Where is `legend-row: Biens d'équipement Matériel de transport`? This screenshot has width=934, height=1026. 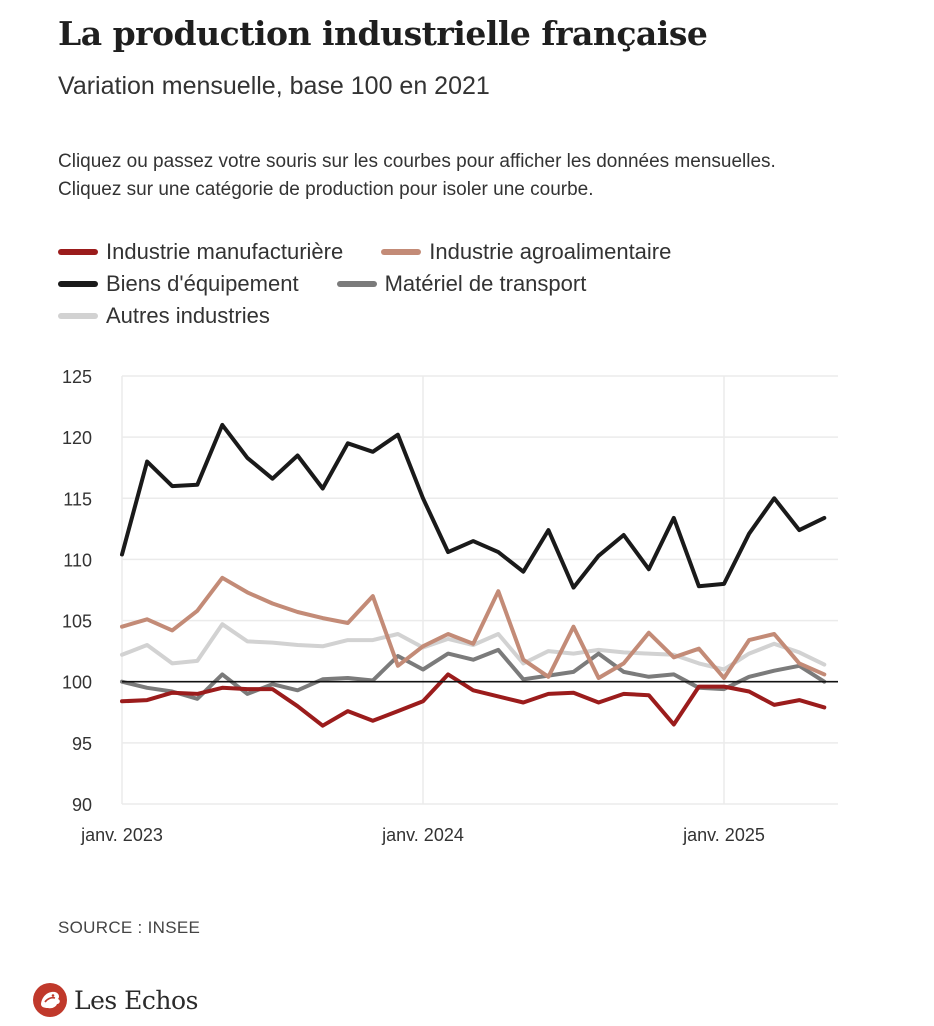 legend-row: Biens d'équipement Matériel de transport is located at coordinates (468, 284).